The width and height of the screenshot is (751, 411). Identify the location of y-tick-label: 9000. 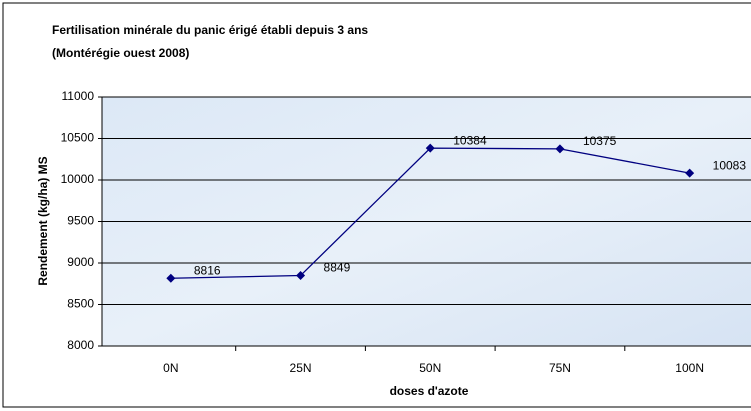
(80, 262).